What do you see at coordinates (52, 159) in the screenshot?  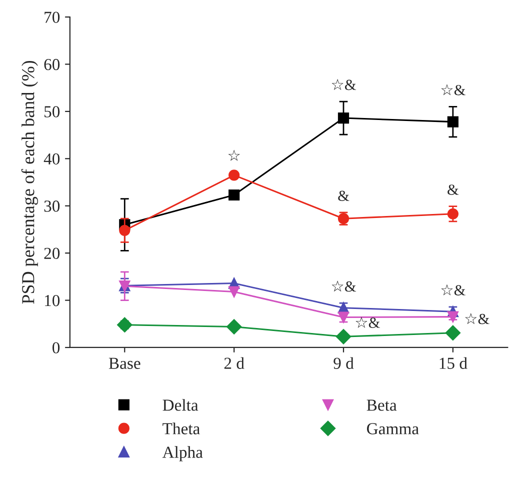 I see `y-tick-label: 40` at bounding box center [52, 159].